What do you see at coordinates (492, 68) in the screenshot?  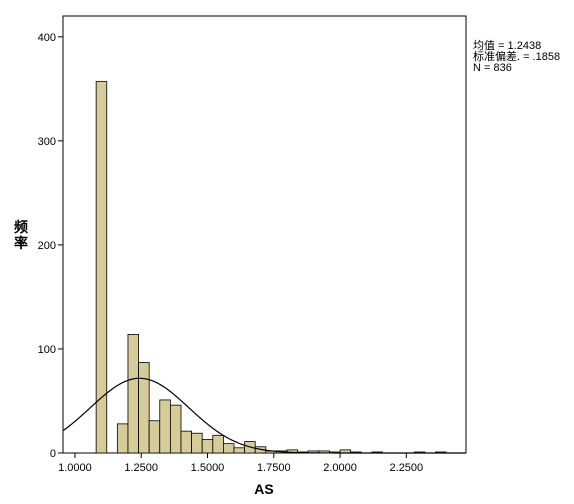 I see `stat-n: N = 836` at bounding box center [492, 68].